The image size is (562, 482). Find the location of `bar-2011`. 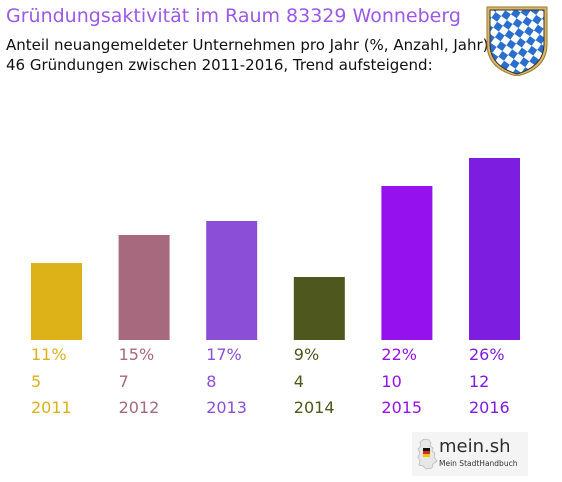

bar-2011 is located at coordinates (56, 301).